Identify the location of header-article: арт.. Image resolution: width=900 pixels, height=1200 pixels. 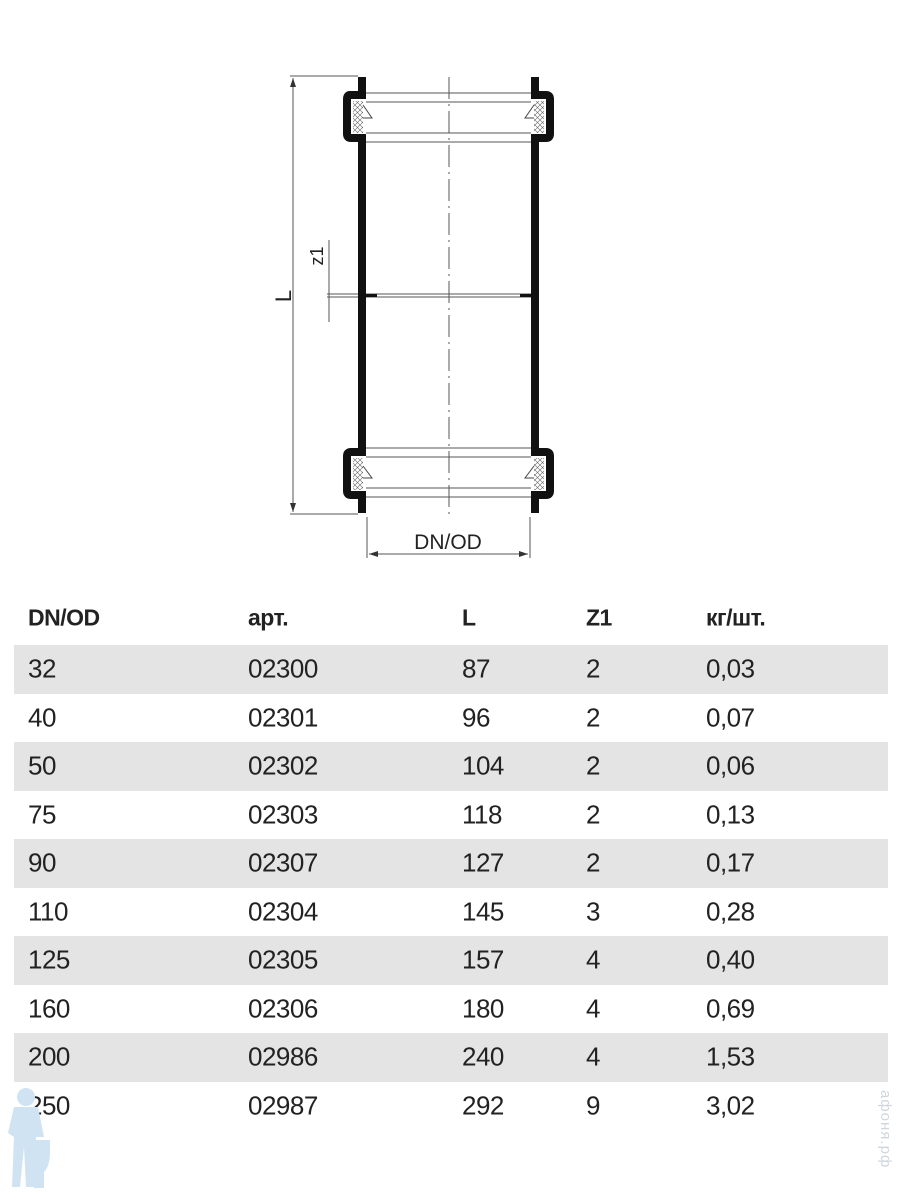
(268, 617).